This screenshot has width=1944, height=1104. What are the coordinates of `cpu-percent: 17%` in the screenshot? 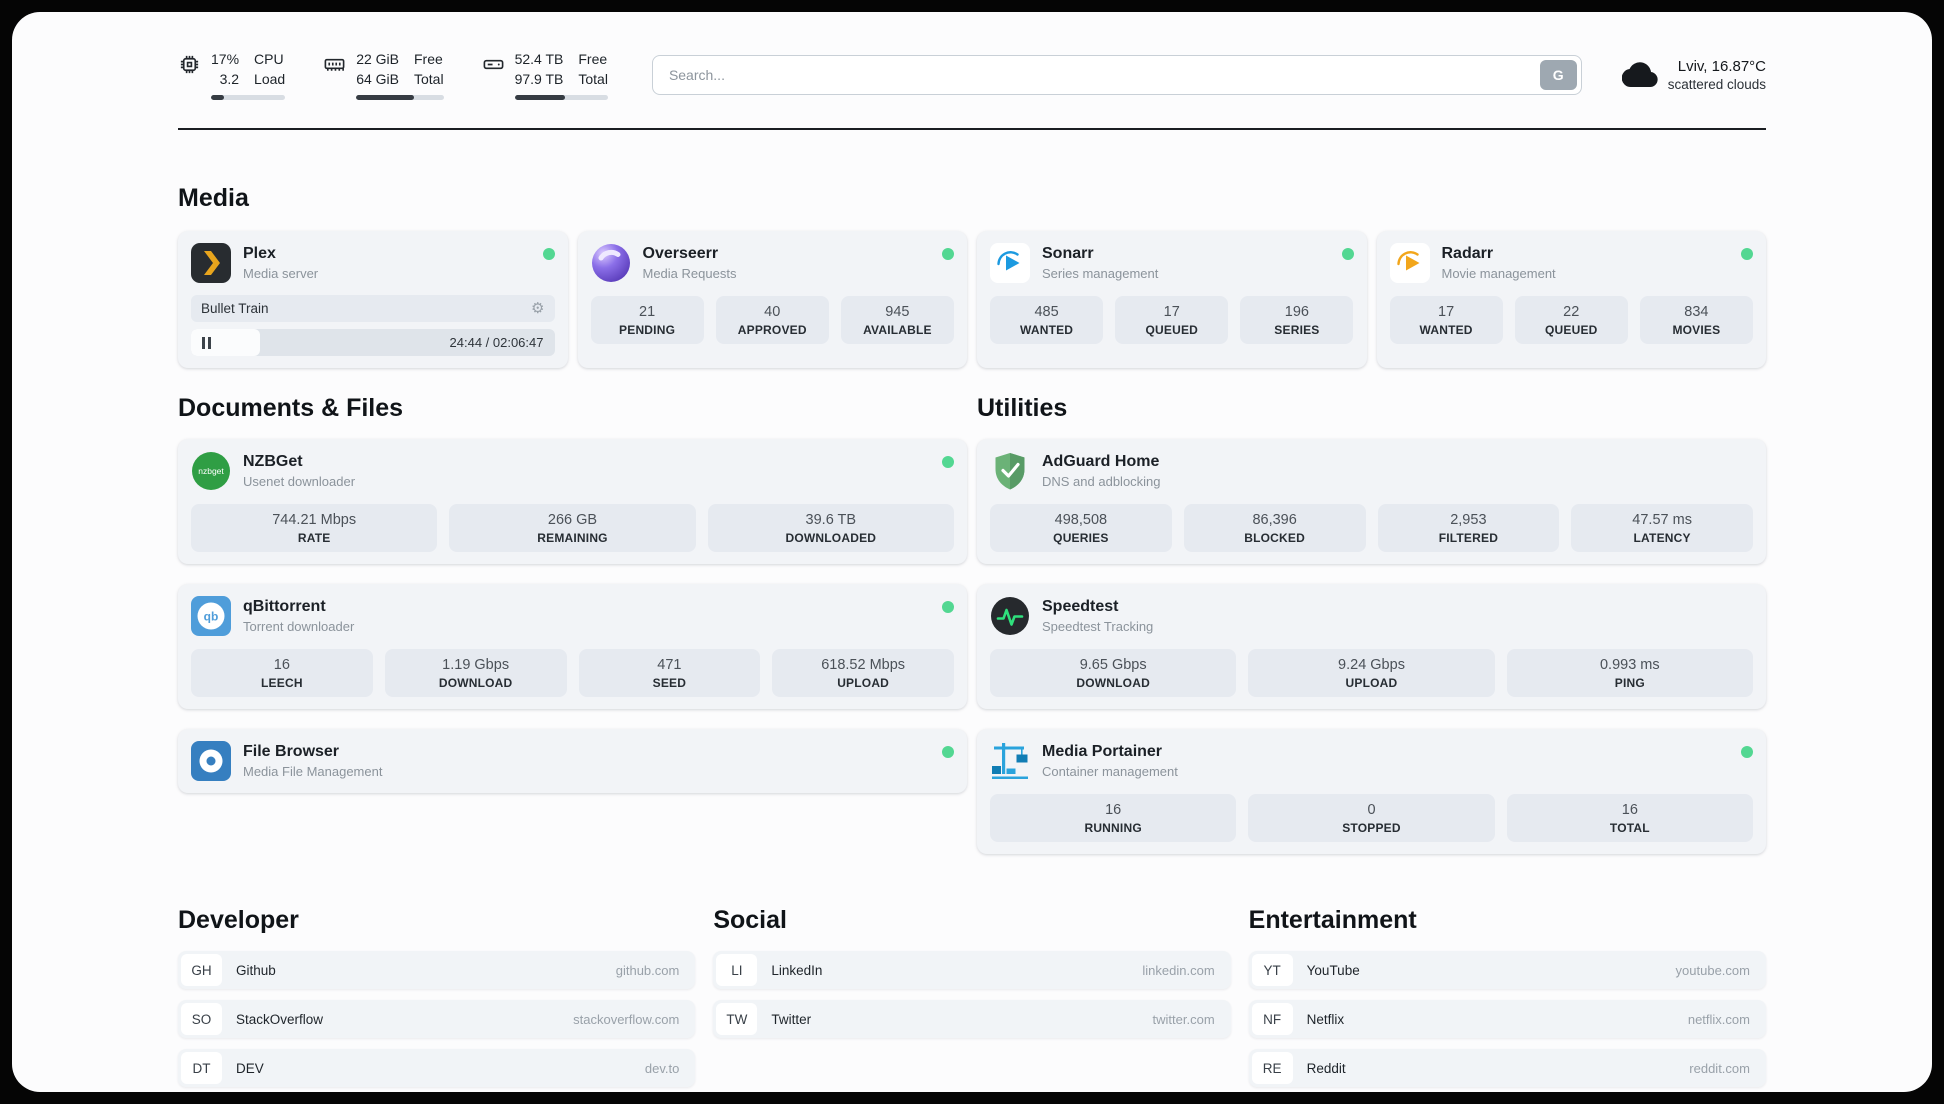 It's located at (225, 59).